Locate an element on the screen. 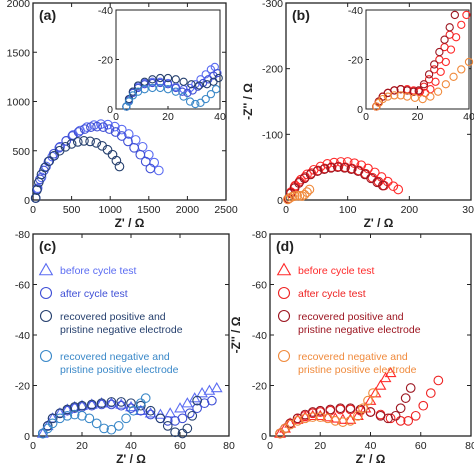 This screenshot has width=474, height=474. x-tick-label: 60 is located at coordinates (180, 446).